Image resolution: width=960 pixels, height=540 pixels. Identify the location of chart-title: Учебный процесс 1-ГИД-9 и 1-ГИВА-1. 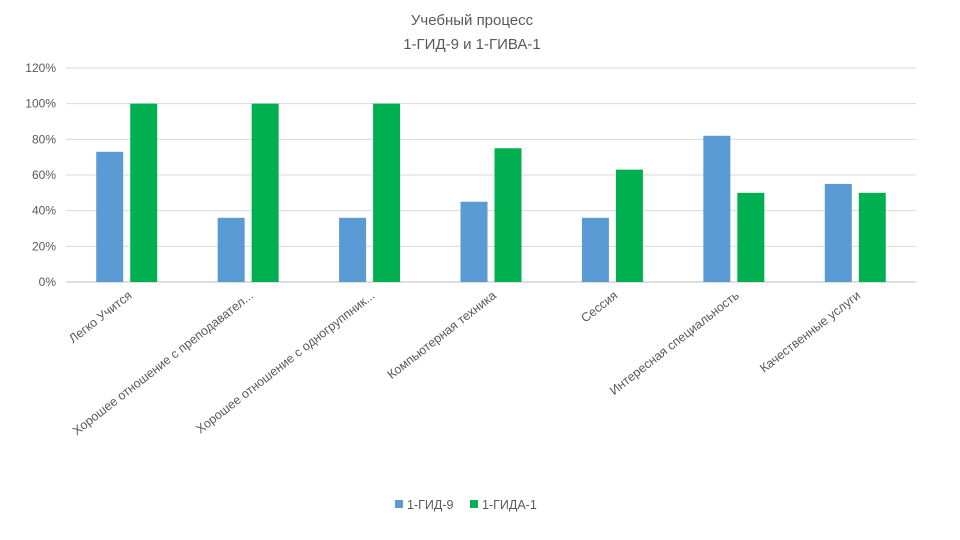
(472, 32).